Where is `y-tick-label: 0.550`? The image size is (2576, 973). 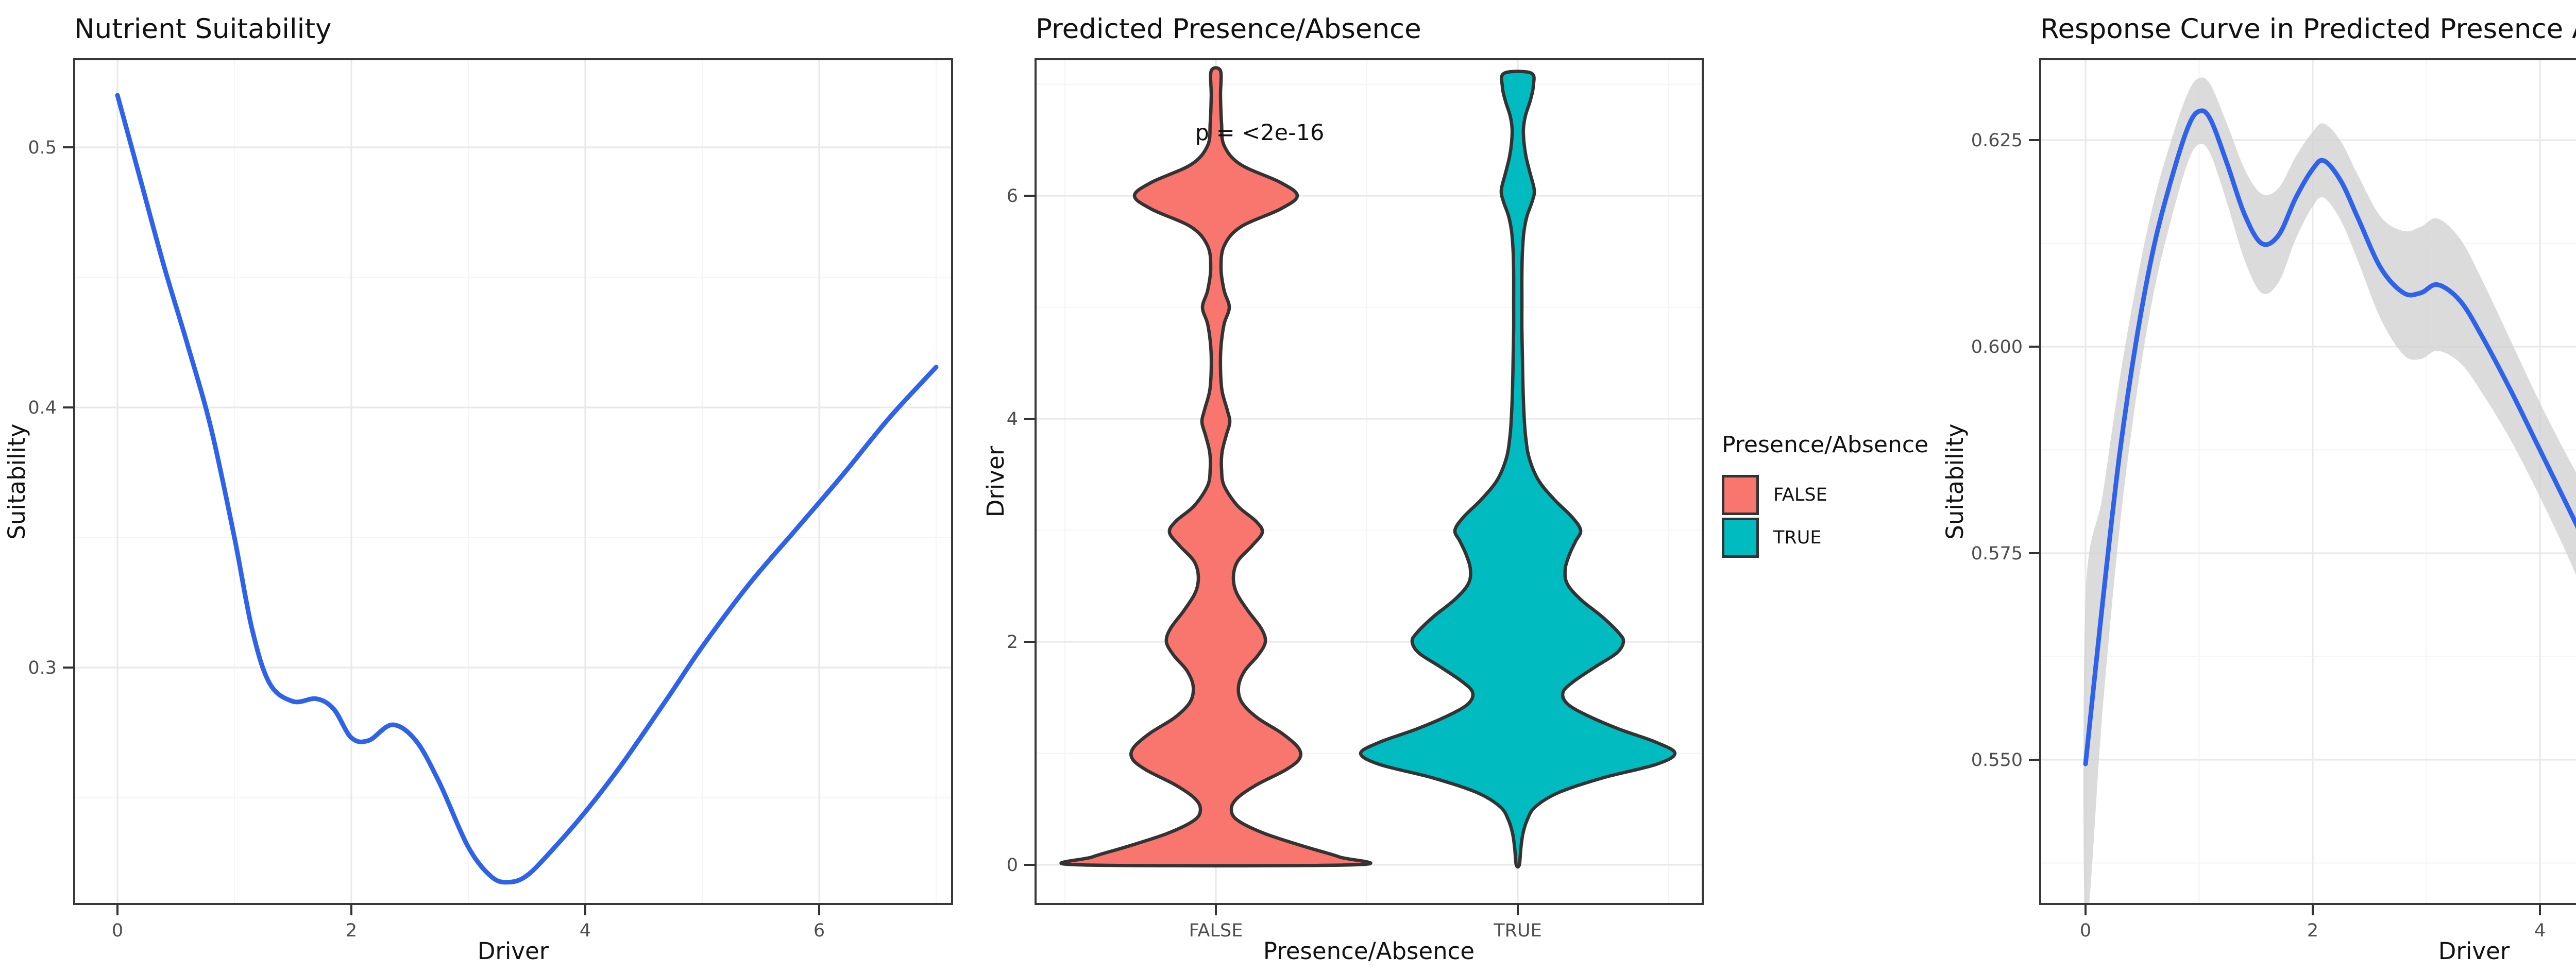 y-tick-label: 0.550 is located at coordinates (1997, 760).